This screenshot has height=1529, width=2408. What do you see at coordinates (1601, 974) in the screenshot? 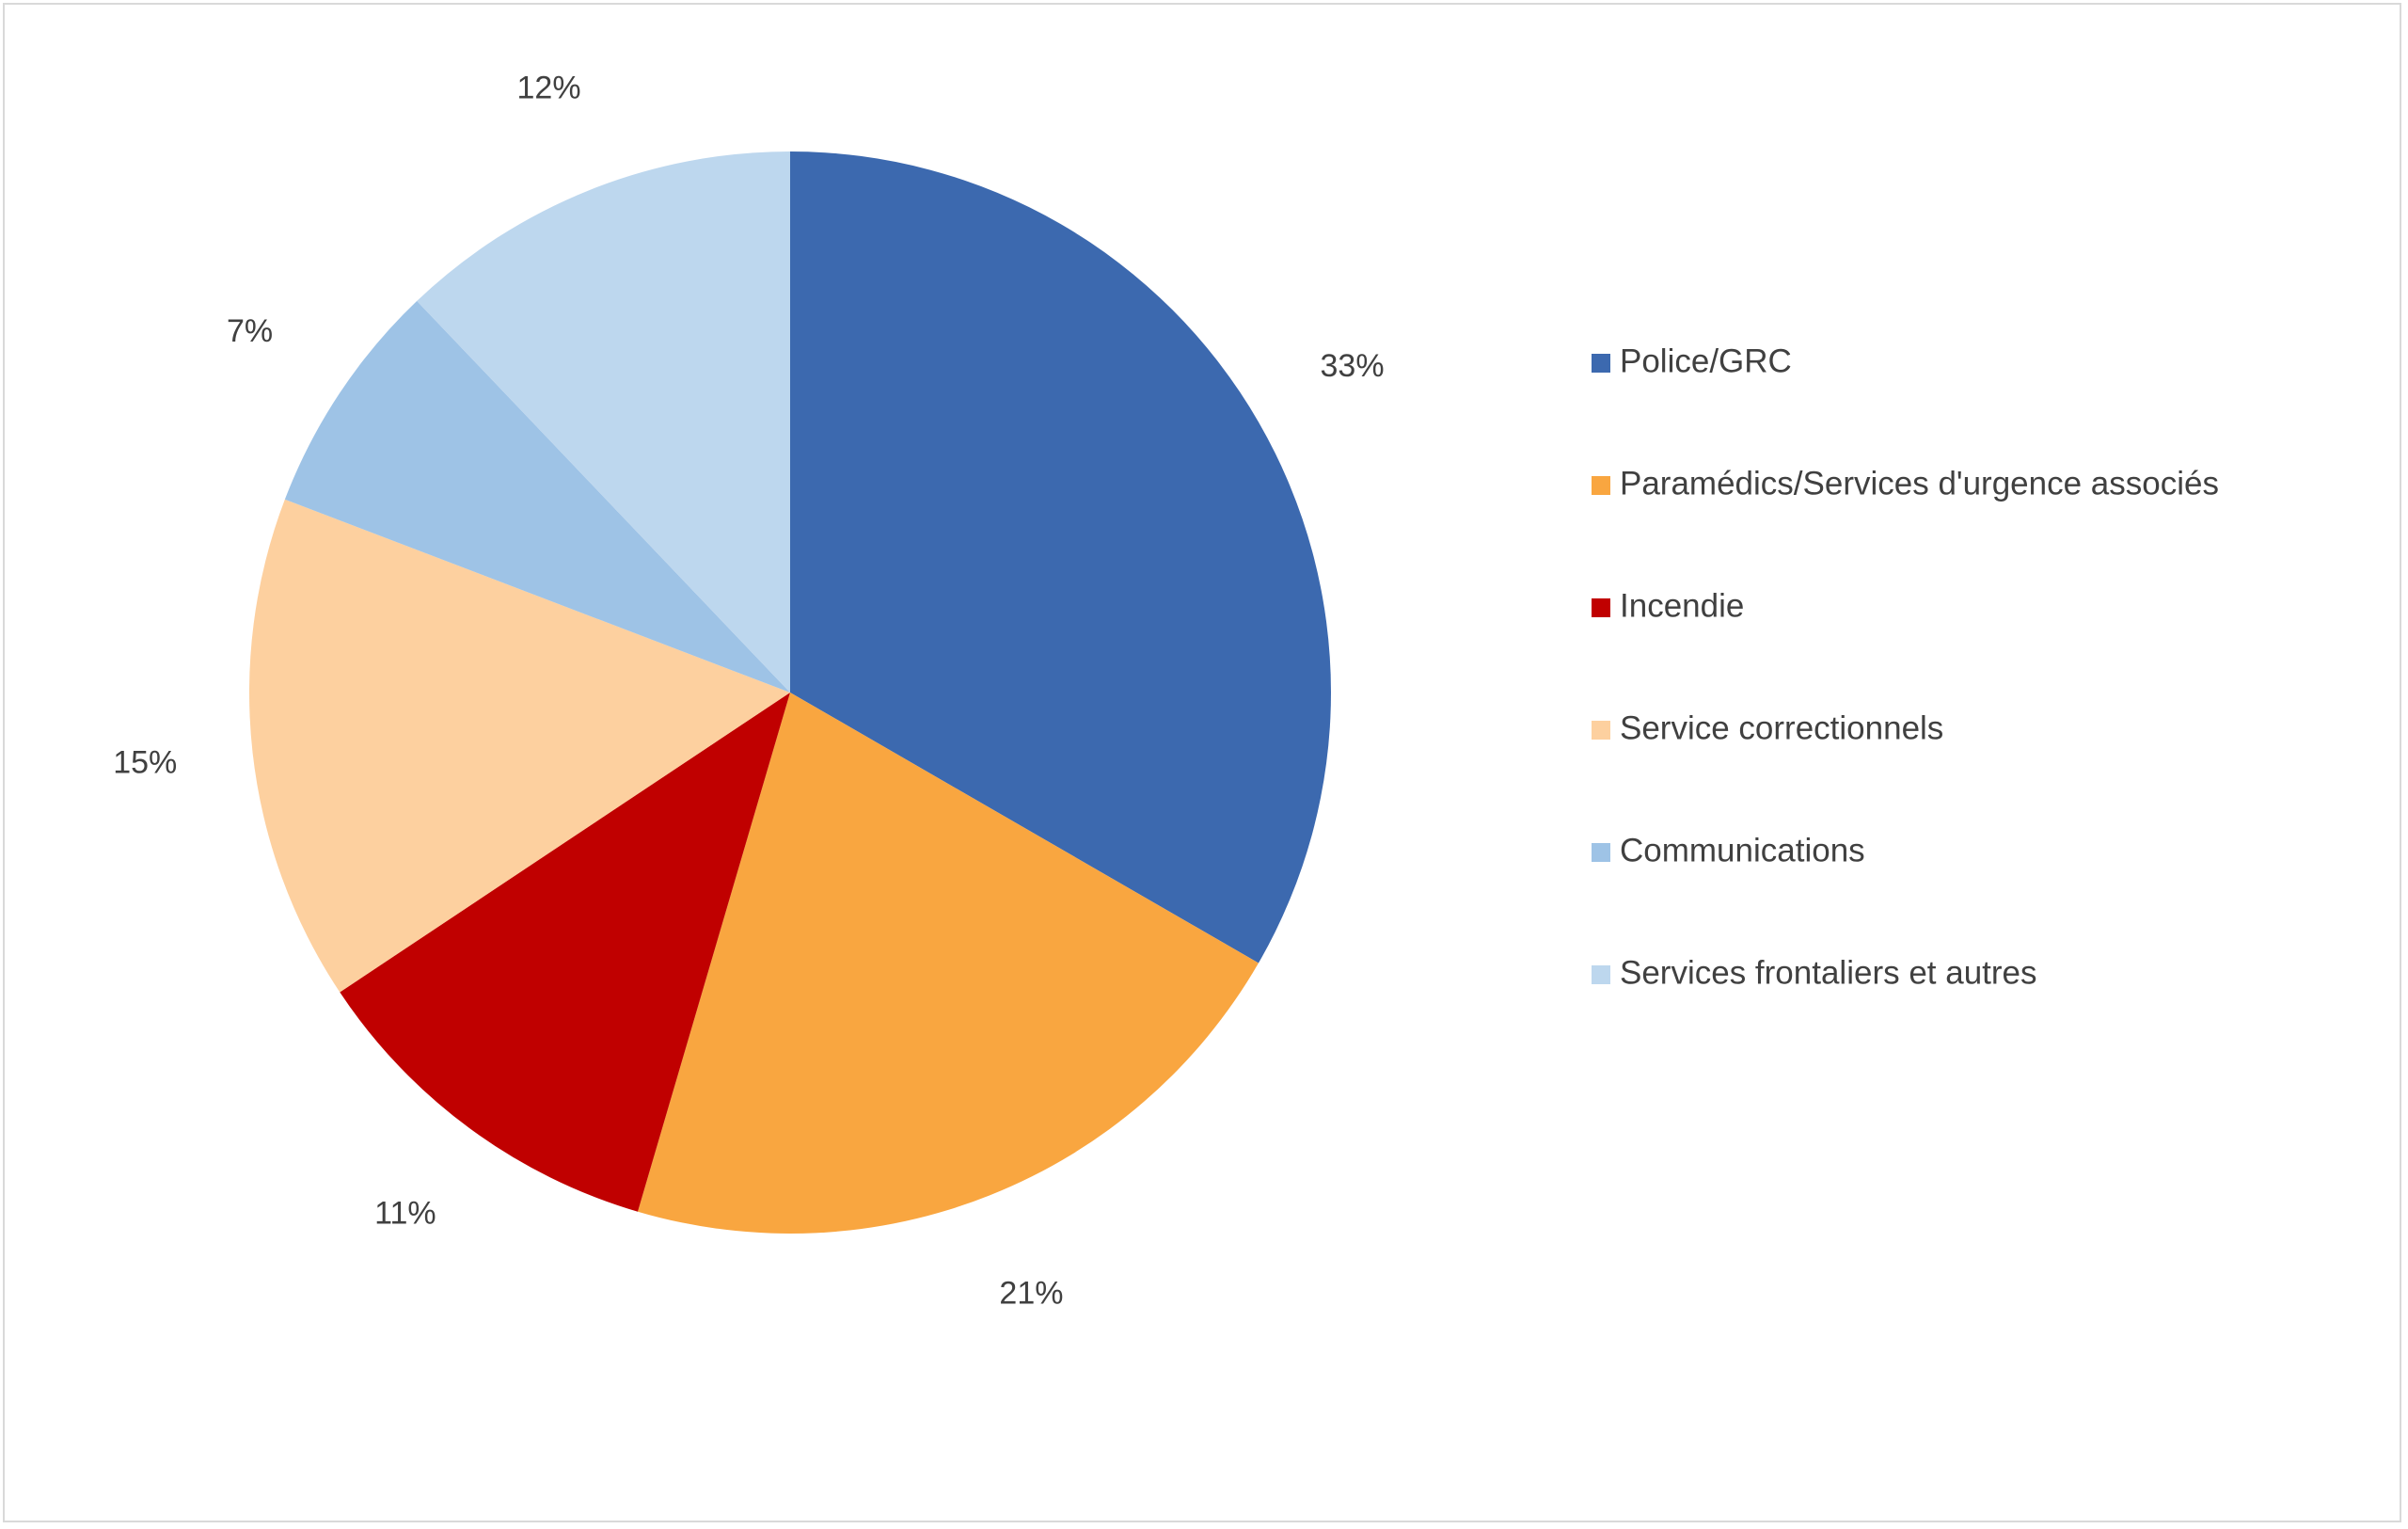
I see `legend-swatch-services-frontaliers-et-autres` at bounding box center [1601, 974].